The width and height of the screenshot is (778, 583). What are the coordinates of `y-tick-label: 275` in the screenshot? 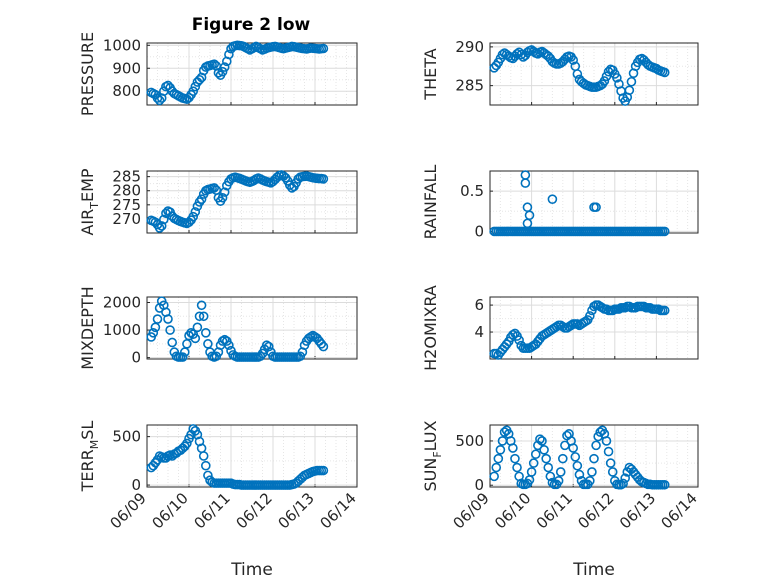 It's located at (126, 205).